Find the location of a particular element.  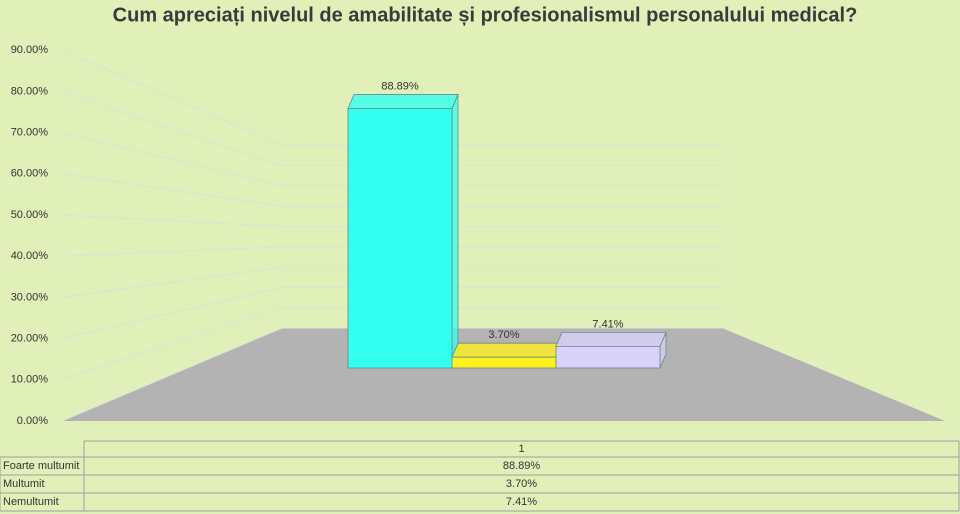

y-tick-label: 50.00% is located at coordinates (30, 215).